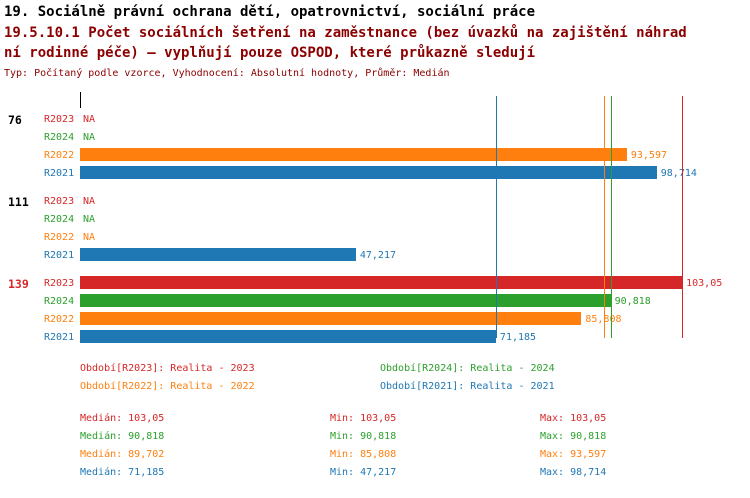  Describe the element at coordinates (648, 155) in the screenshot. I see `value-label: 93,597` at that location.